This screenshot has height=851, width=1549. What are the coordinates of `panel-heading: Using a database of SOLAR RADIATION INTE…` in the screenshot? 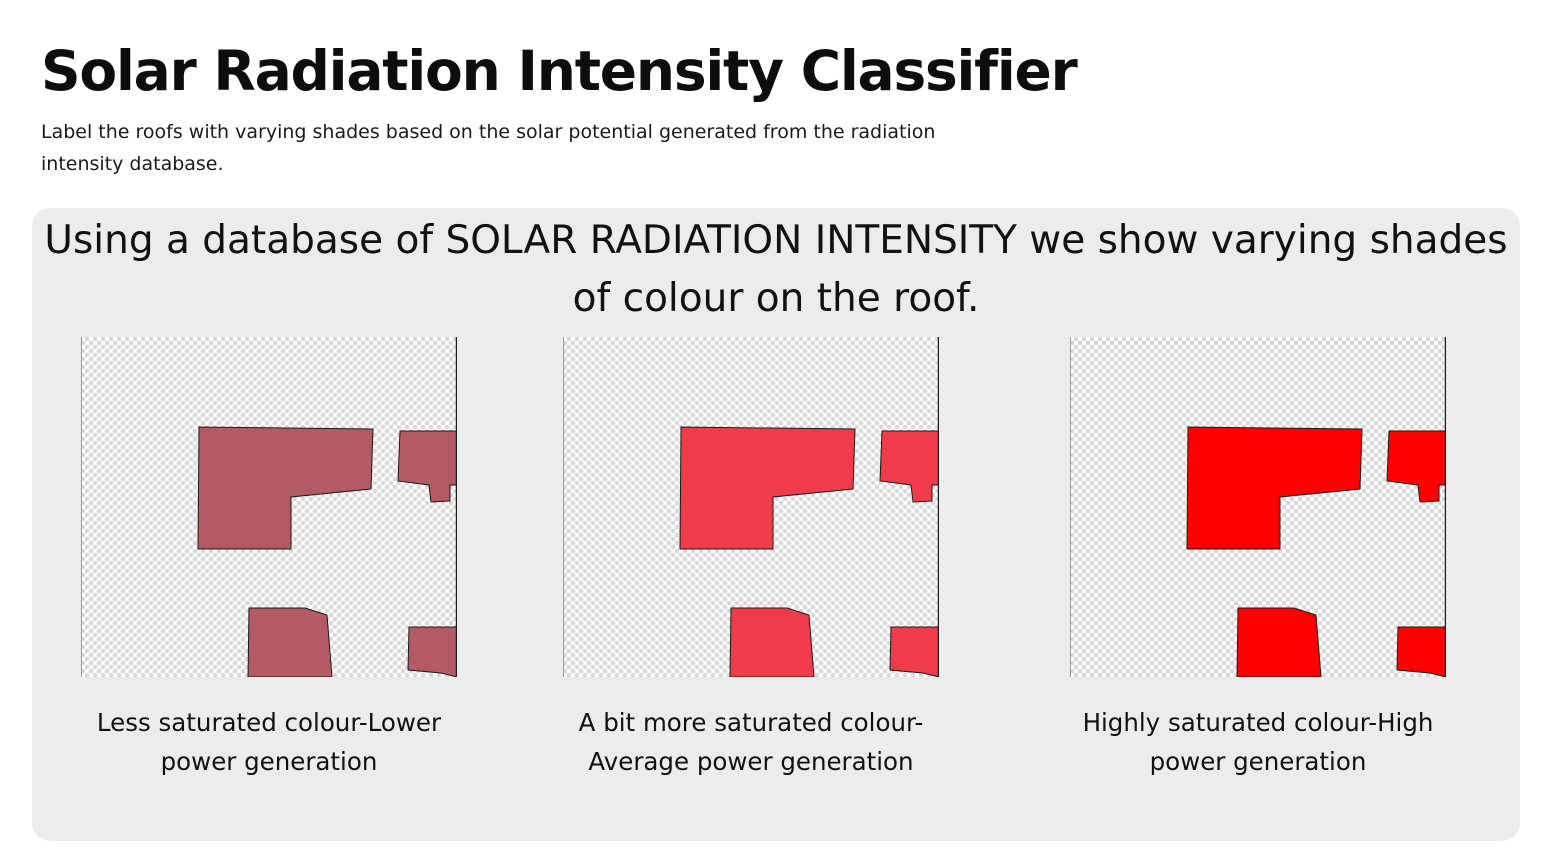 It's located at (776, 269).